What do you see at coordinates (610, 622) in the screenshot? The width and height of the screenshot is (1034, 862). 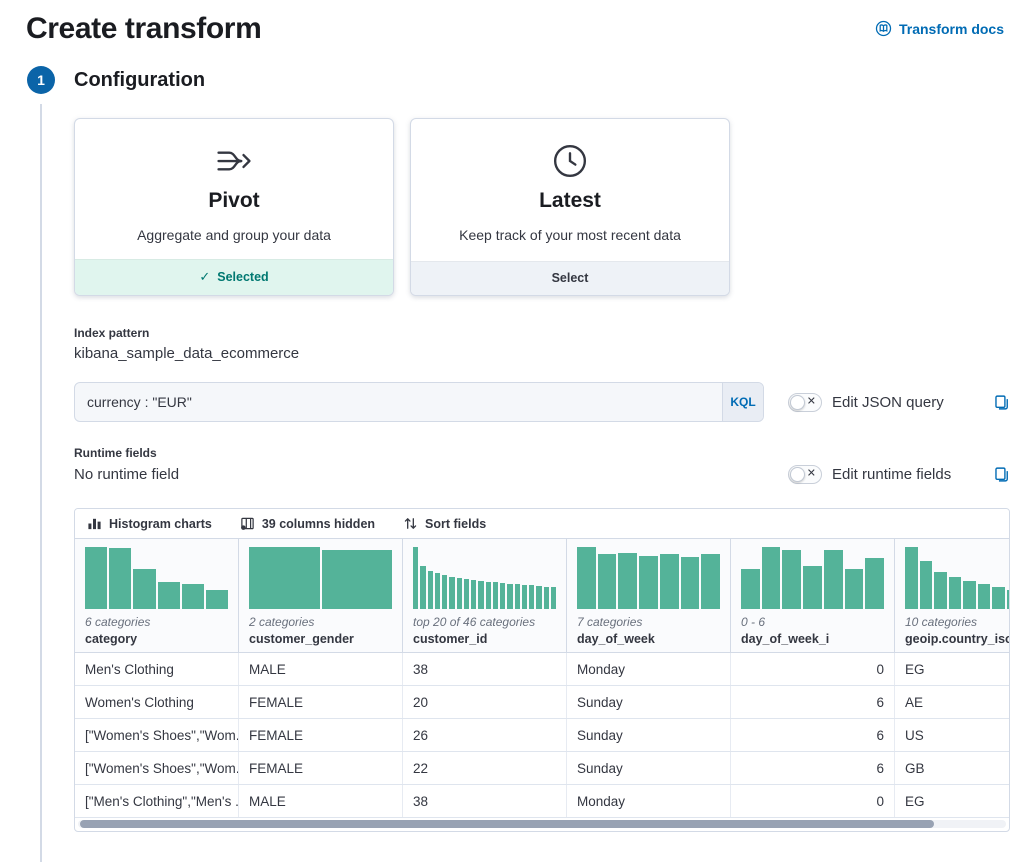 I see `column-legend: 7 categories` at bounding box center [610, 622].